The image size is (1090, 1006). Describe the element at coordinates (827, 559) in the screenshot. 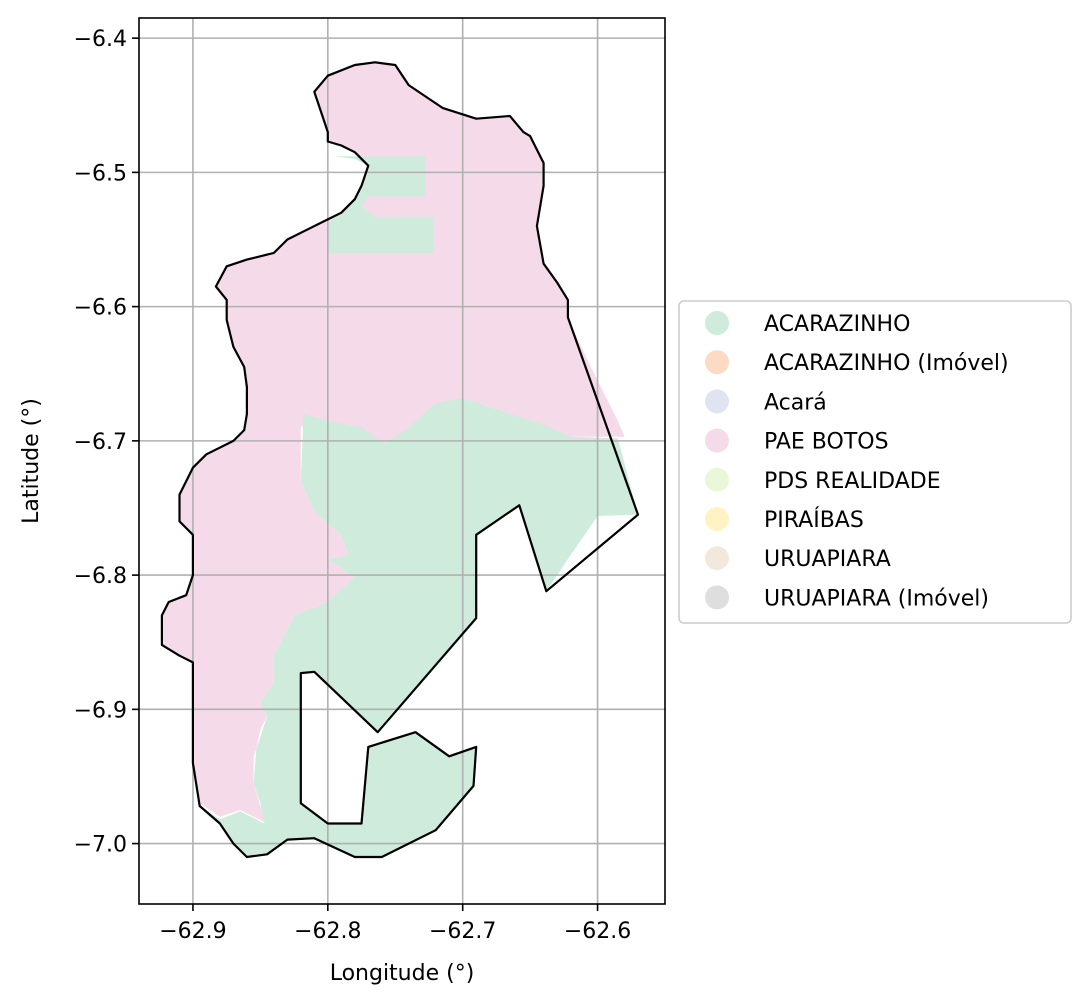

I see `legend-label-6: URUAPIARA` at that location.